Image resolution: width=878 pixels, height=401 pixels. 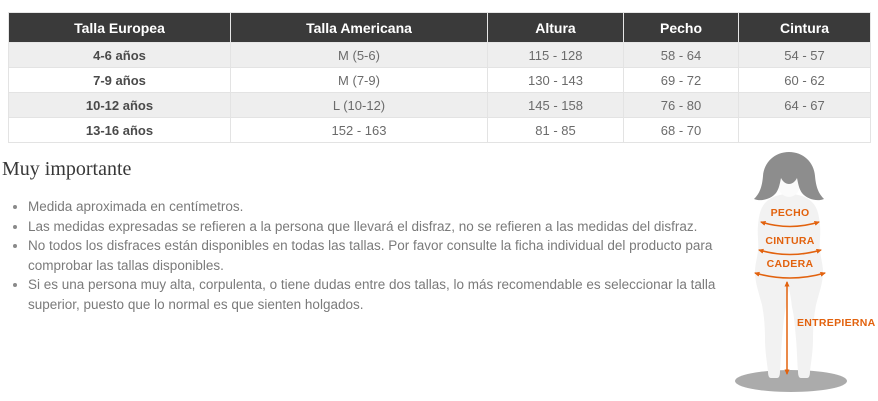 I want to click on column-header-altura: Altura, so click(x=555, y=27).